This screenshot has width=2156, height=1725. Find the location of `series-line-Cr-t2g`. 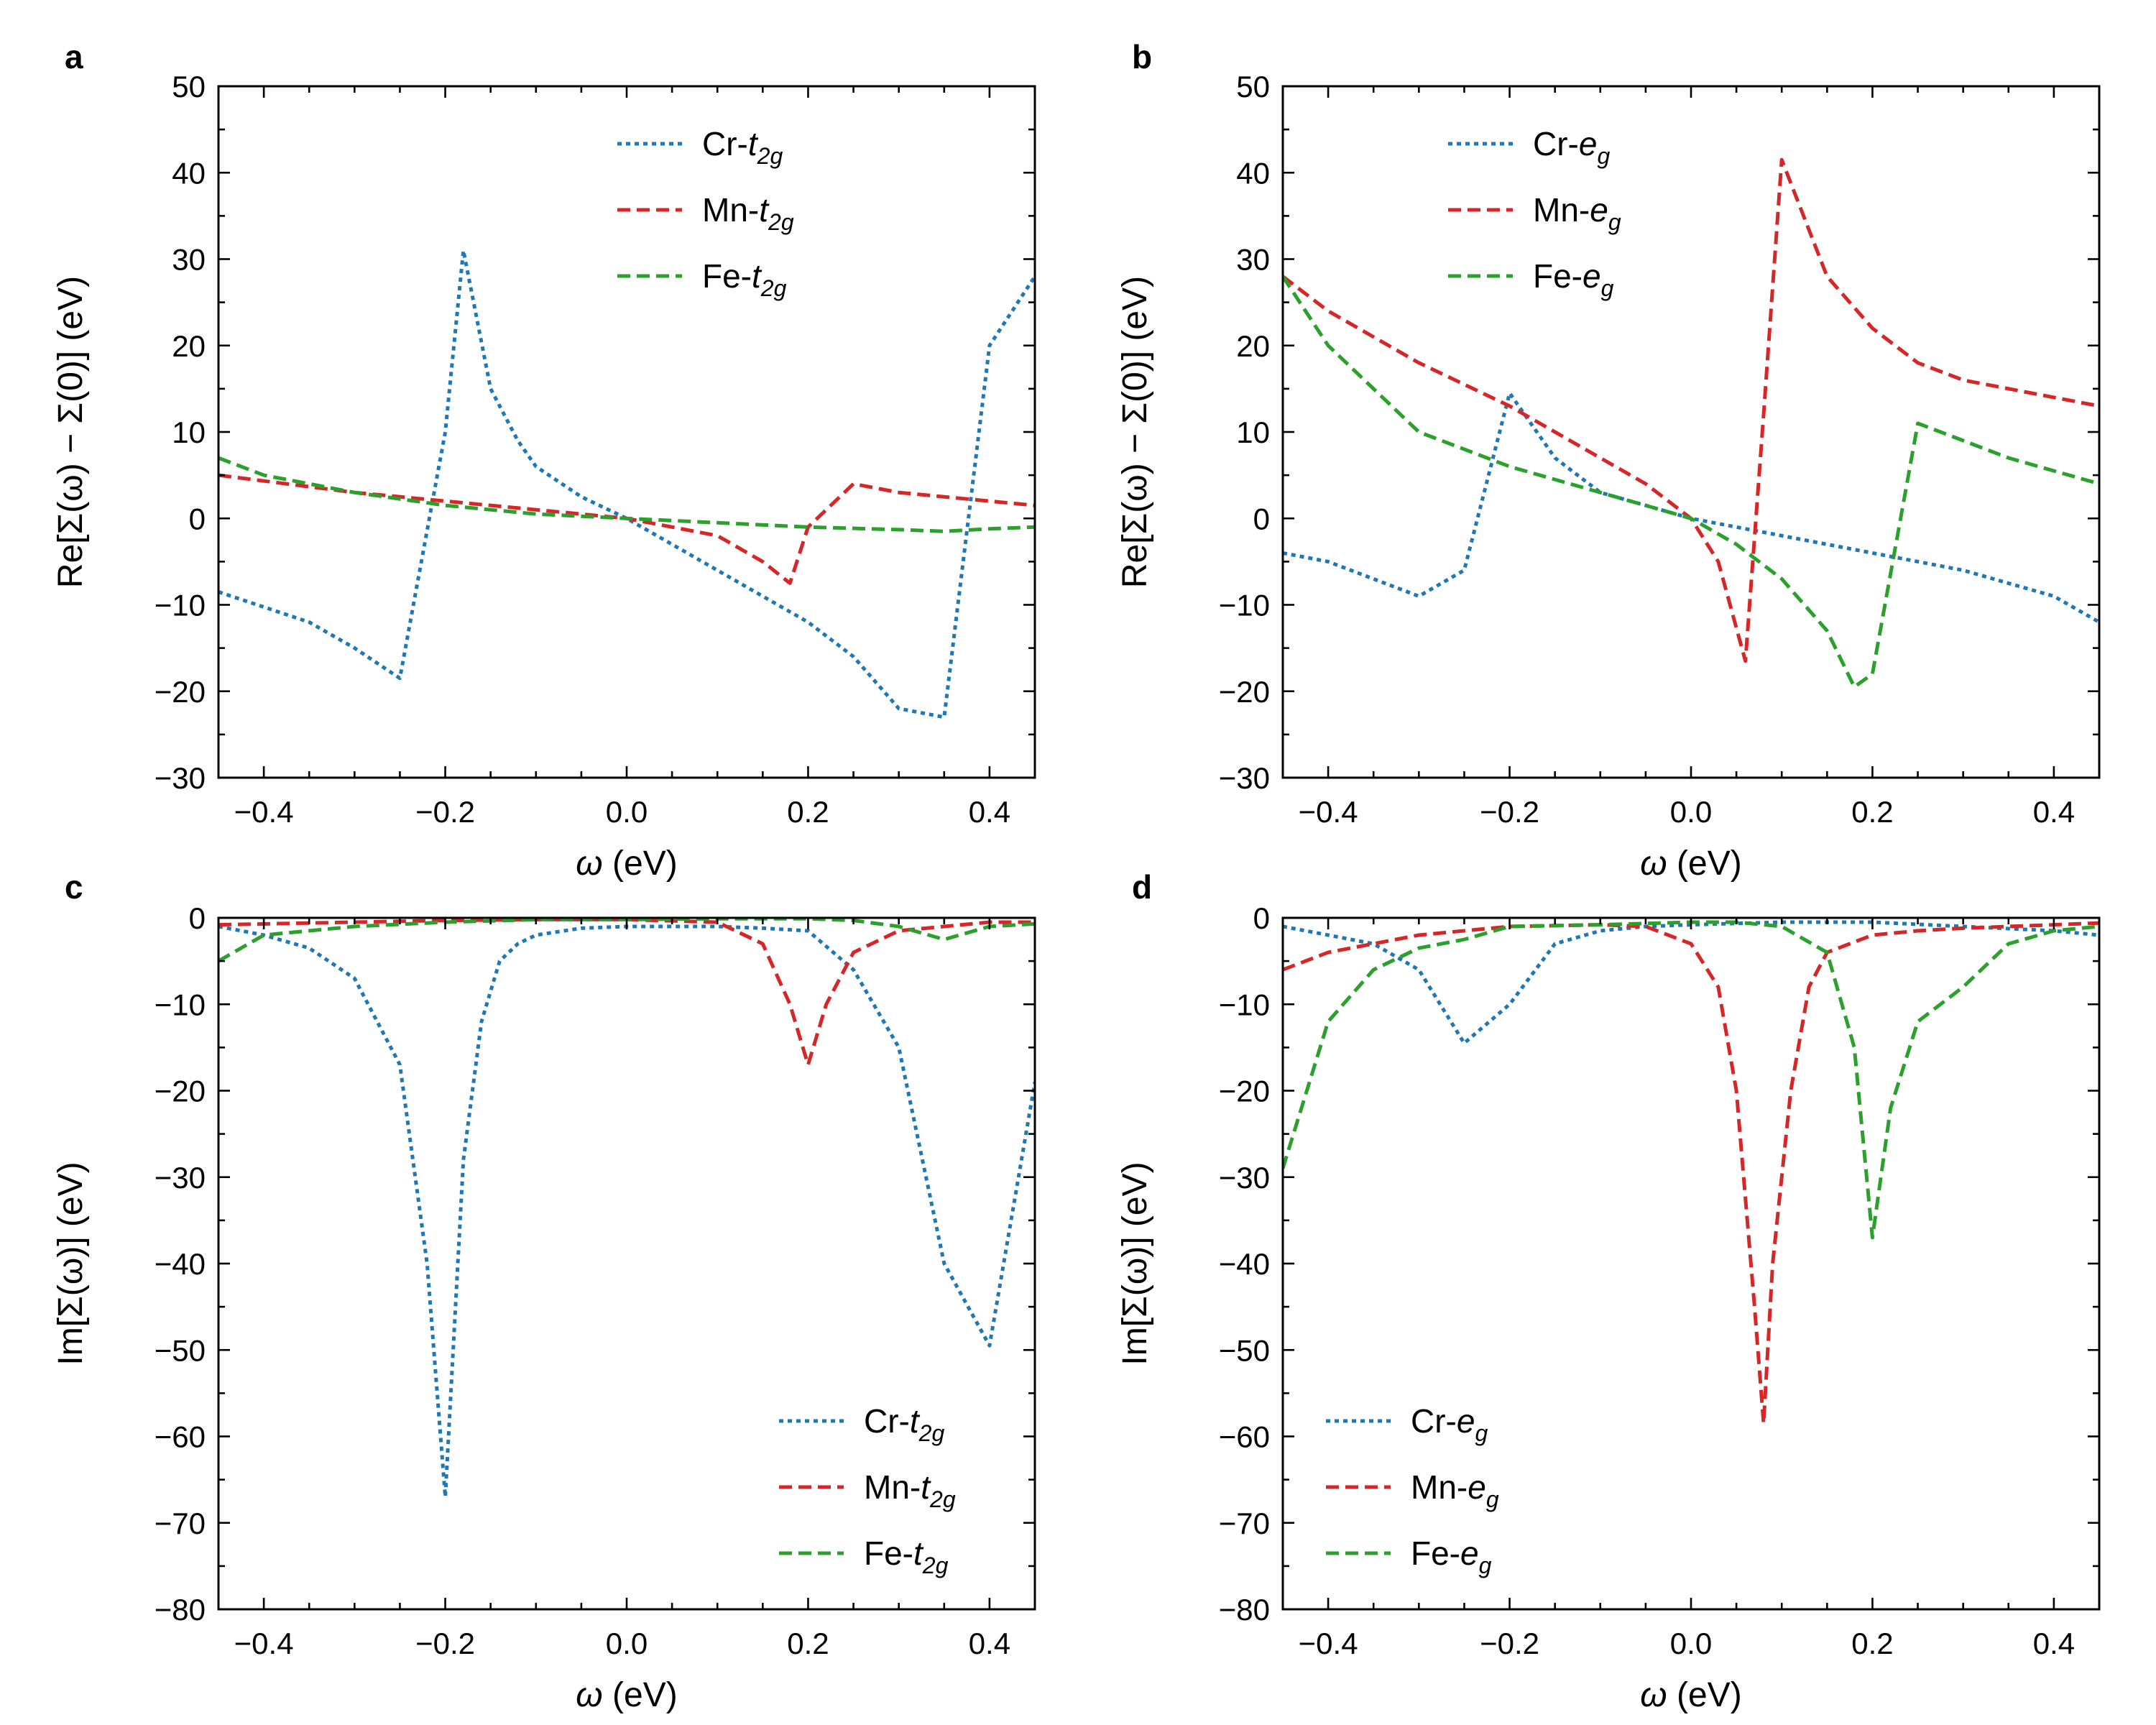

series-line-Cr-t2g is located at coordinates (626, 484).